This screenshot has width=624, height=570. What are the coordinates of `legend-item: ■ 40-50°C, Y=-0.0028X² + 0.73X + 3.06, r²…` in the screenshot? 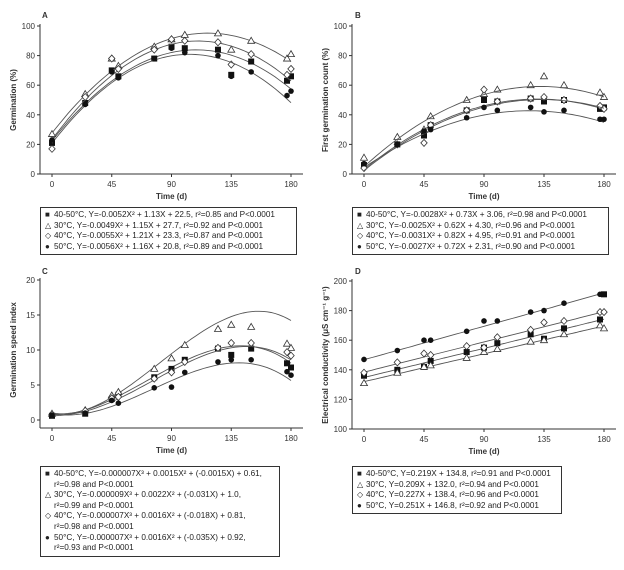 It's located at (480, 215).